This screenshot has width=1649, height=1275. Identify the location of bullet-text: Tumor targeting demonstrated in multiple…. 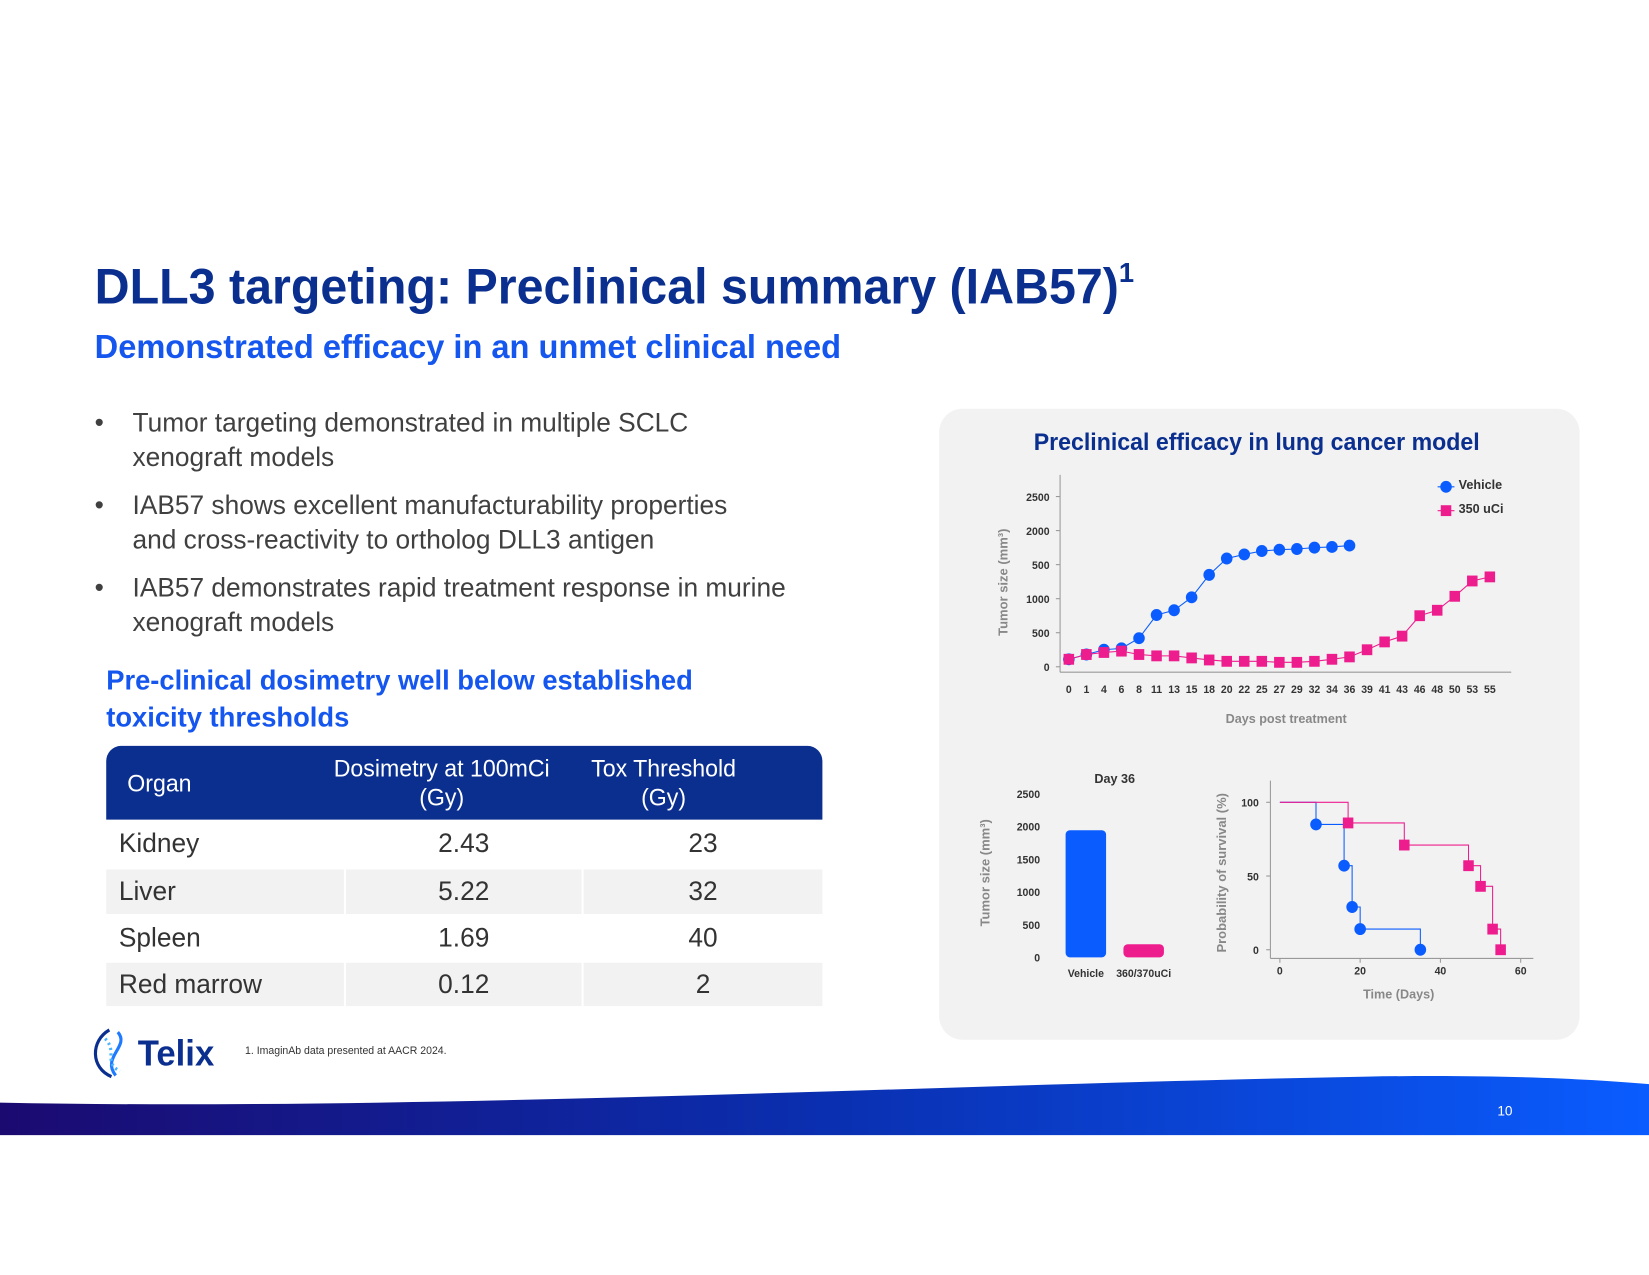
(411, 439).